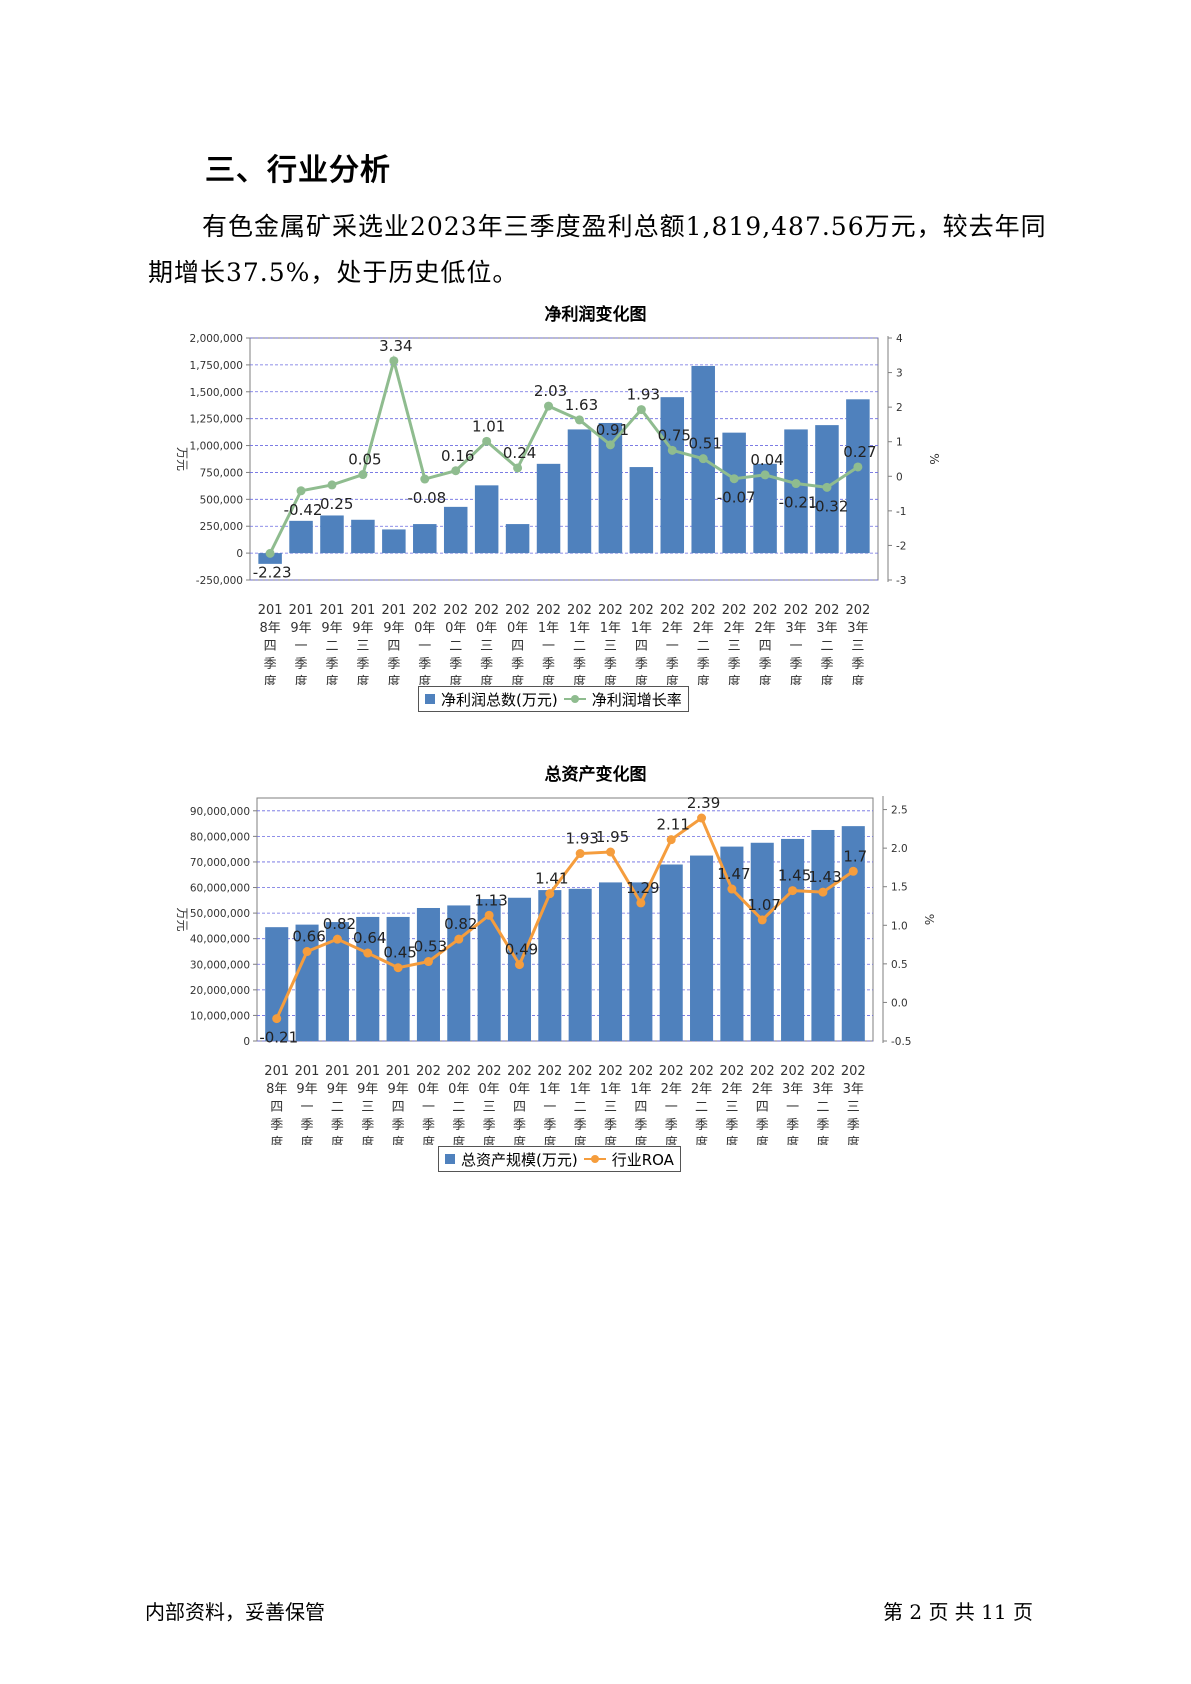 This screenshot has height=1684, width=1191. Describe the element at coordinates (829, 506) in the screenshot. I see `data-label: -0.32` at that location.